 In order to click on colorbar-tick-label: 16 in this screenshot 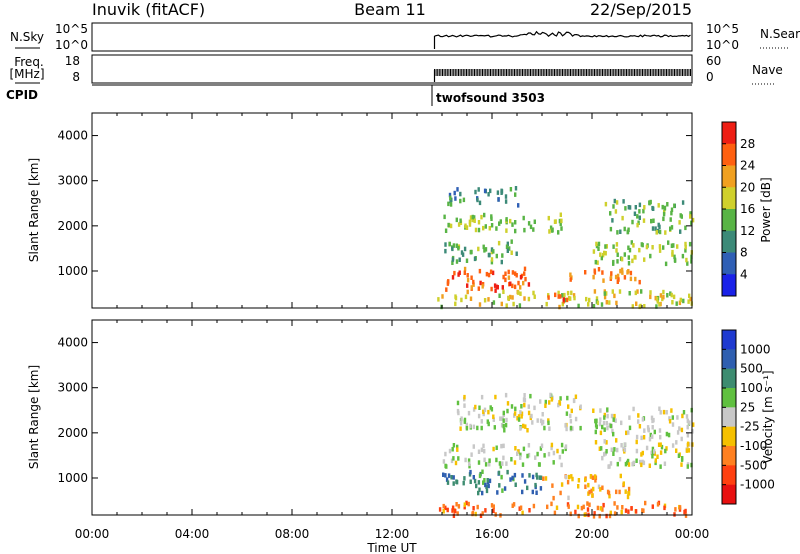, I will do `click(747, 209)`.